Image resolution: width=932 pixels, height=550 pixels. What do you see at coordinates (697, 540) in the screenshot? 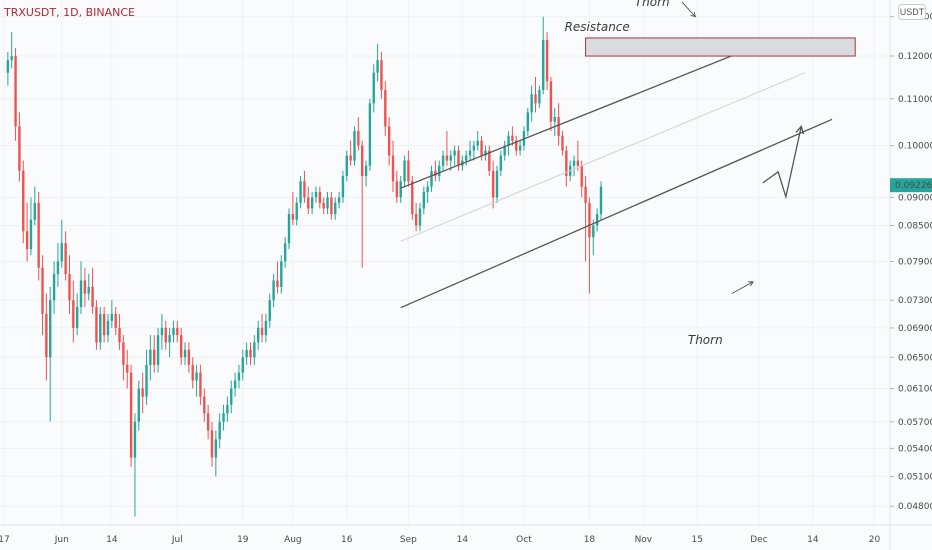
I see `x-tick-label: 15` at bounding box center [697, 540].